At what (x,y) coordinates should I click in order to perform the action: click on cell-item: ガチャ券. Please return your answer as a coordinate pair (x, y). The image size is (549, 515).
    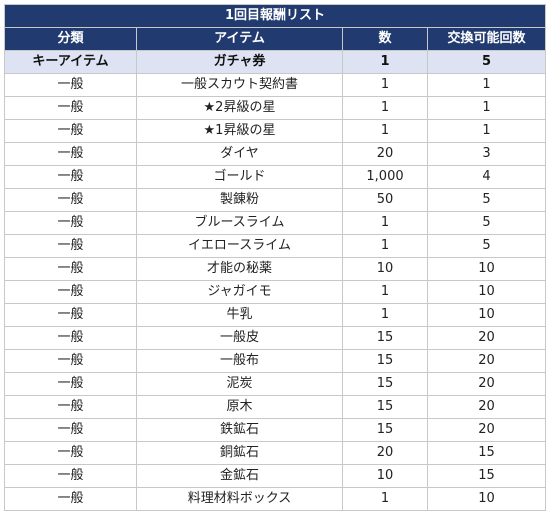
    Looking at the image, I should click on (239, 62).